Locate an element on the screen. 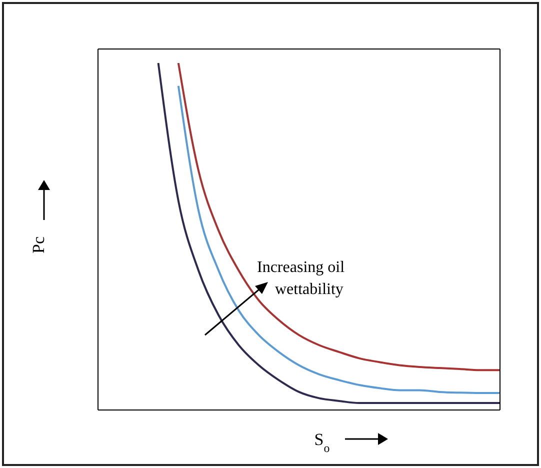 The image size is (541, 468). annotation: Increasing oil wettability is located at coordinates (301, 278).